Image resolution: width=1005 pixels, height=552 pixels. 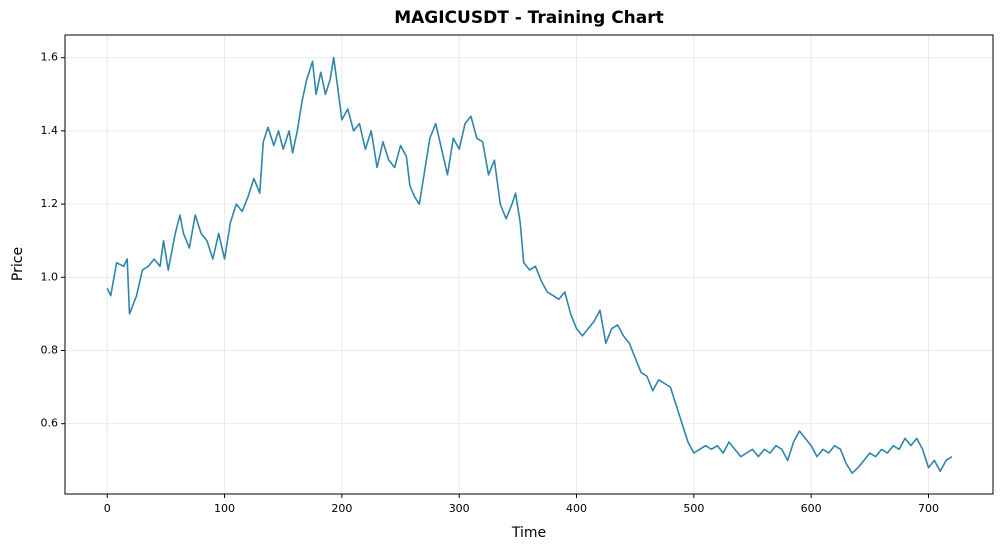 What do you see at coordinates (50, 57) in the screenshot?
I see `y-tick-label: 1.6` at bounding box center [50, 57].